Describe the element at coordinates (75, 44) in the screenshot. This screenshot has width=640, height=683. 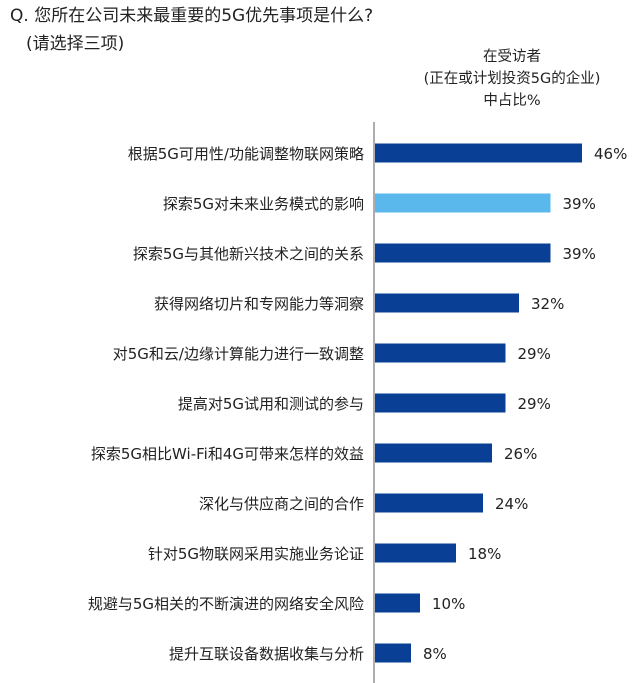
I see `question-subtitle: (请选择三项)` at that location.